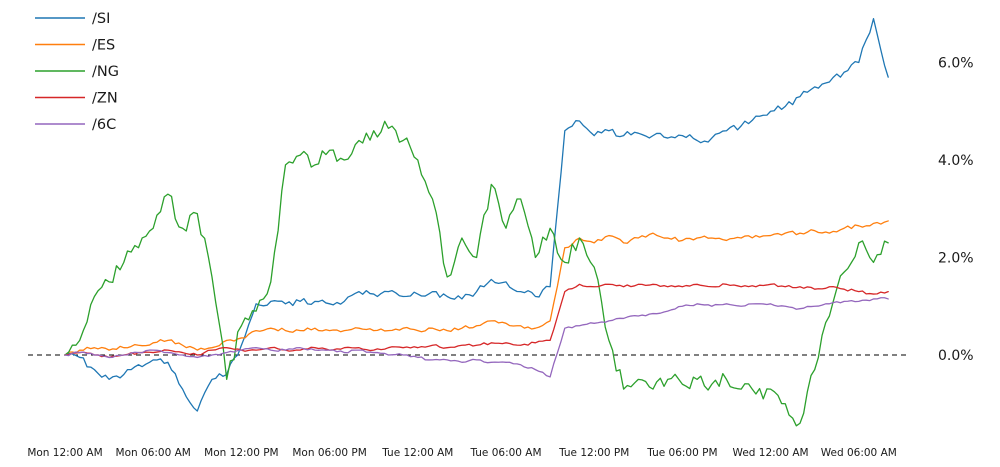  What do you see at coordinates (76, 99) in the screenshot?
I see `legend-item-zn: /ZN` at bounding box center [76, 99].